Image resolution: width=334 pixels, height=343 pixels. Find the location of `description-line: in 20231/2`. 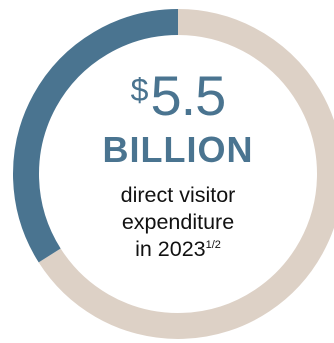

description-line: in 20231/2 is located at coordinates (167, 249).